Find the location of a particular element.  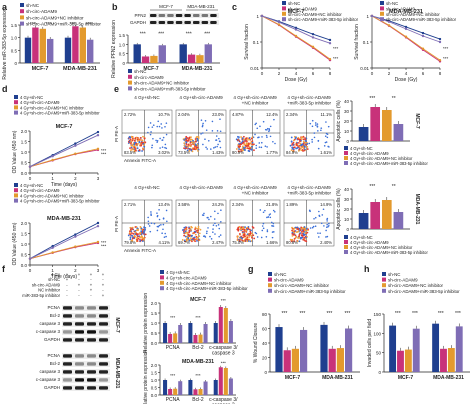

legend-d-bottom-label: 4 Gy+sh-circ-ADAM9+NC inhibitor is located at coordinates (52, 195).